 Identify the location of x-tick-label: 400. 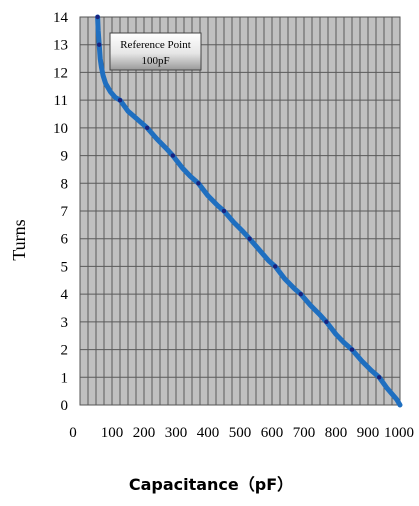
(208, 433).